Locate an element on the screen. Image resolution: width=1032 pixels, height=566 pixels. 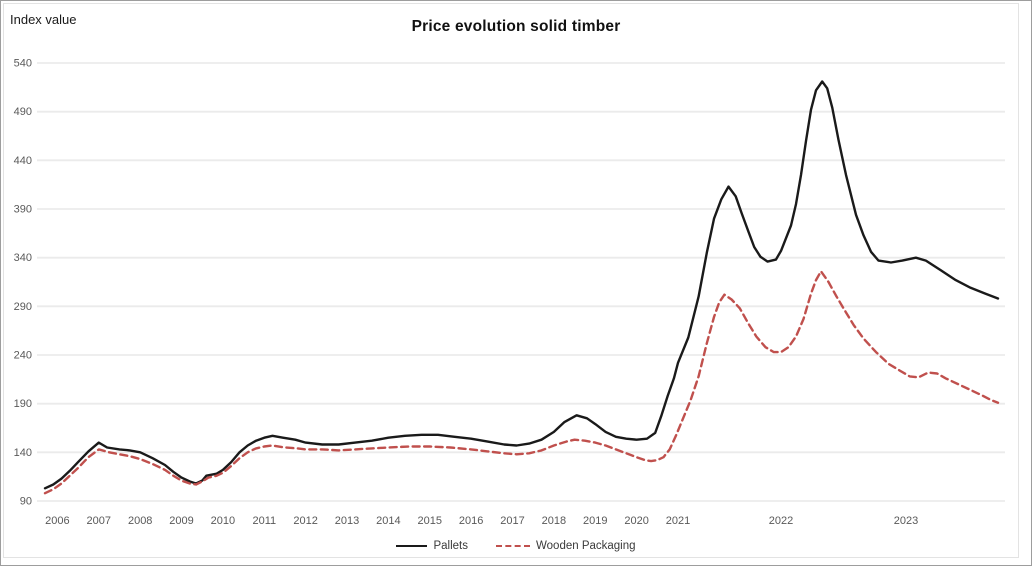
x-tick-label: 2010 is located at coordinates (223, 521).